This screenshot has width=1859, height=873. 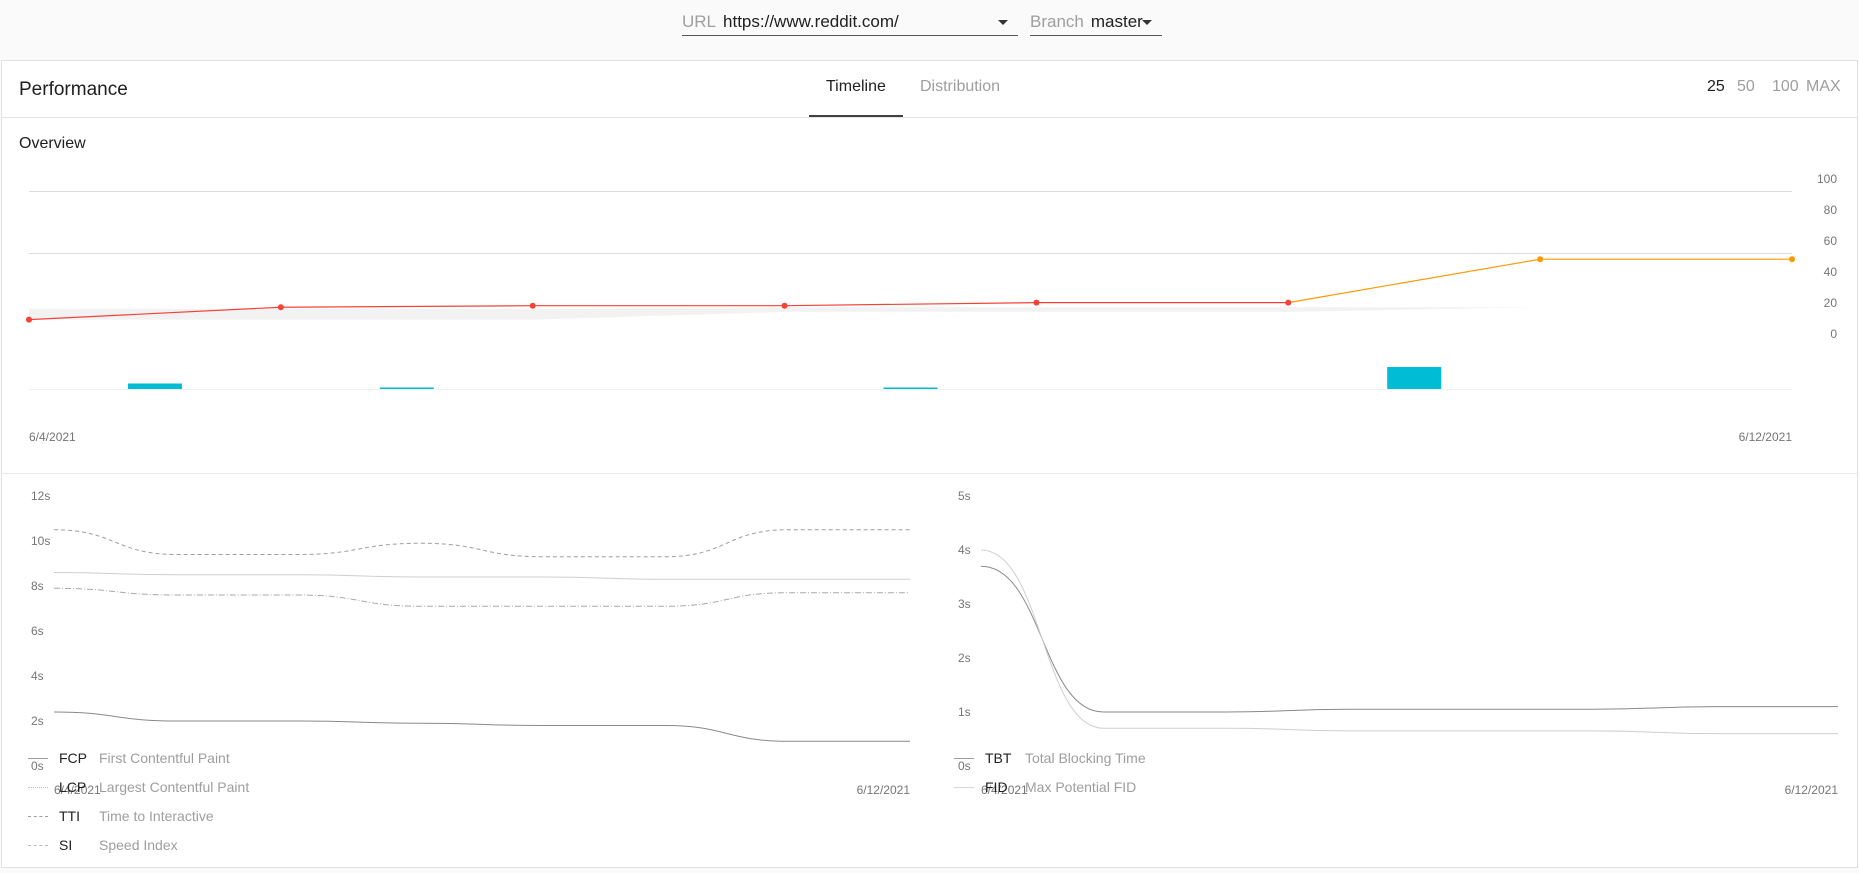 What do you see at coordinates (1746, 86) in the screenshot?
I see `range-50-button: 50` at bounding box center [1746, 86].